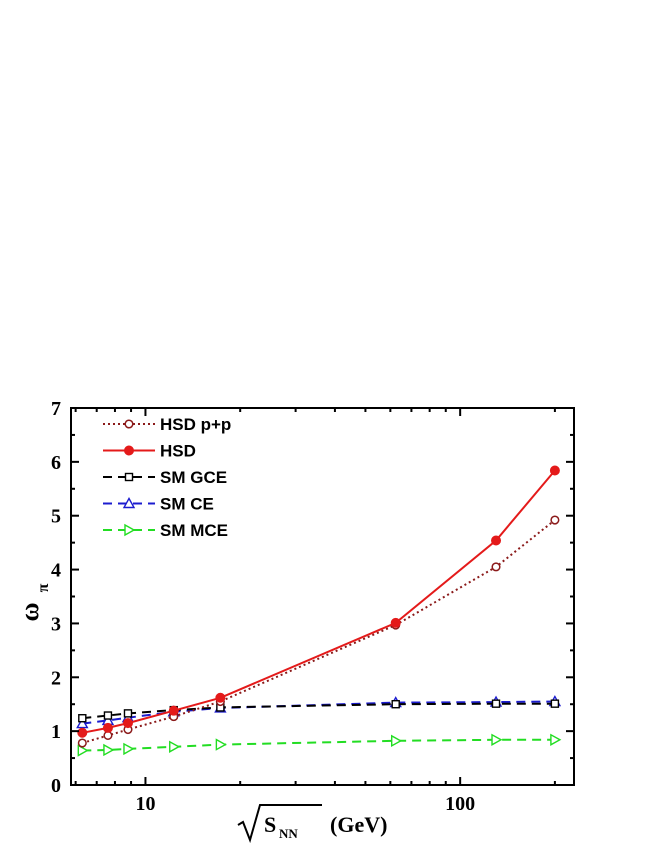 This screenshot has width=654, height=846. I want to click on x-axis-title-sub: NN, so click(288, 833).